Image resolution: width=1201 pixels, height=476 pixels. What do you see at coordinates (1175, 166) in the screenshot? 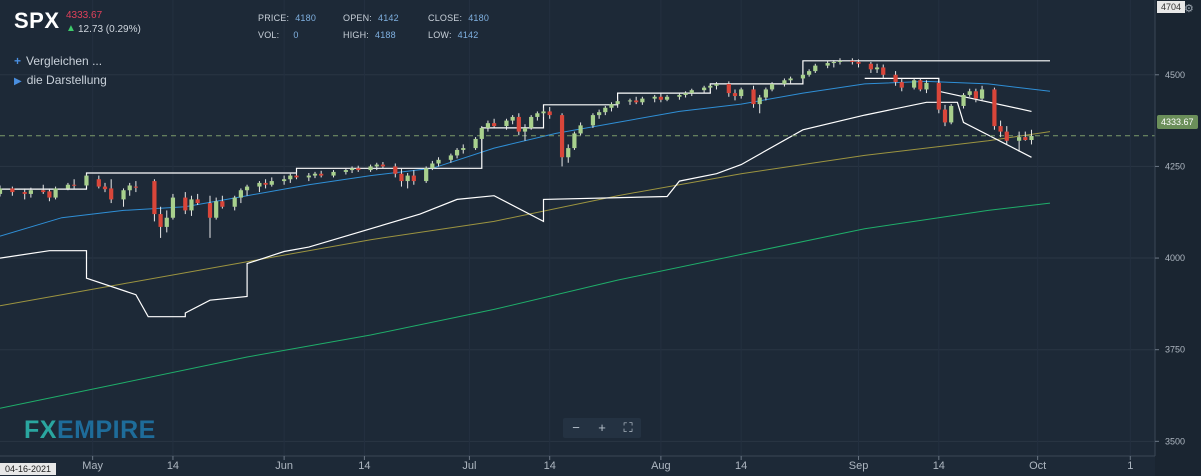
I see `price-tick-label: 4250` at bounding box center [1175, 166].